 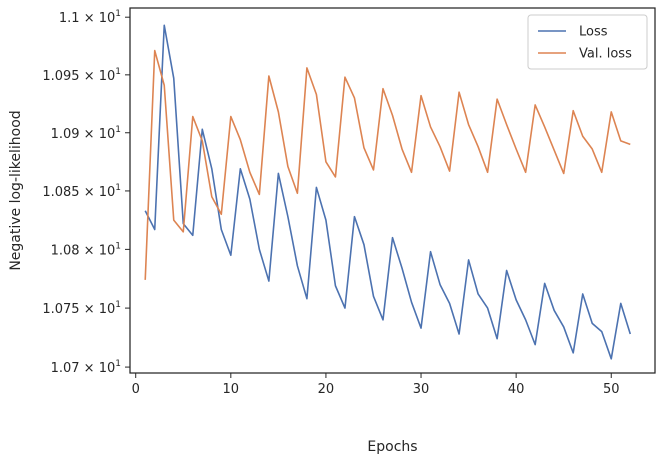 What do you see at coordinates (86, 249) in the screenshot?
I see `y-tick-label: 1.08 × 10¹` at bounding box center [86, 249].